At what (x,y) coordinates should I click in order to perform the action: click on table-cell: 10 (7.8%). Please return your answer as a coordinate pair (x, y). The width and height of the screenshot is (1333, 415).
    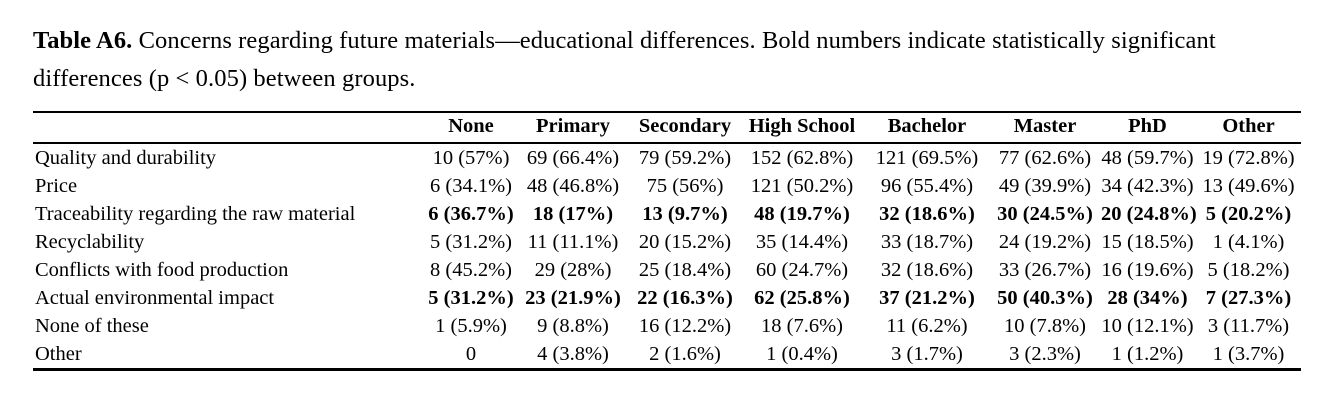
    Looking at the image, I should click on (1045, 325).